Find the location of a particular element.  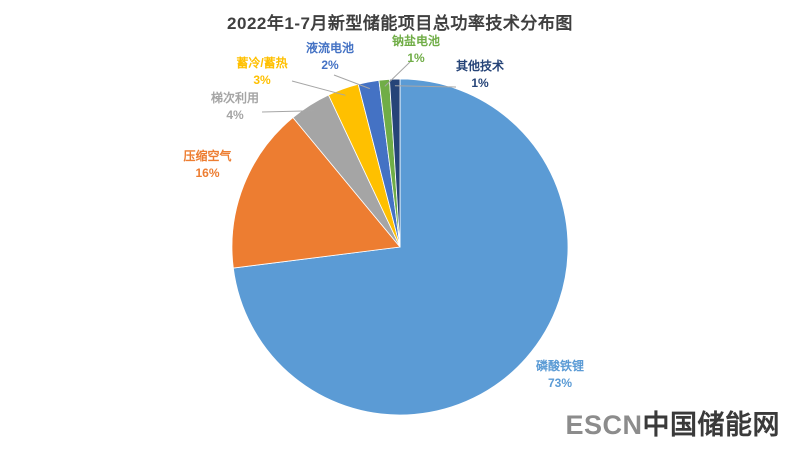

slice-label-thermal-storage: 蓄冷/蓄热 3% is located at coordinates (262, 72).